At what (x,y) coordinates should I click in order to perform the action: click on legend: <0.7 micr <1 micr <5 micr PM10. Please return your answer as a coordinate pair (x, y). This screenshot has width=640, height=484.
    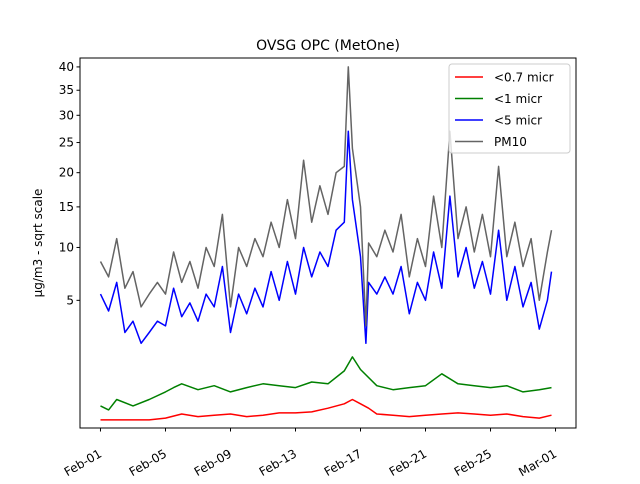
    Looking at the image, I should click on (509, 108).